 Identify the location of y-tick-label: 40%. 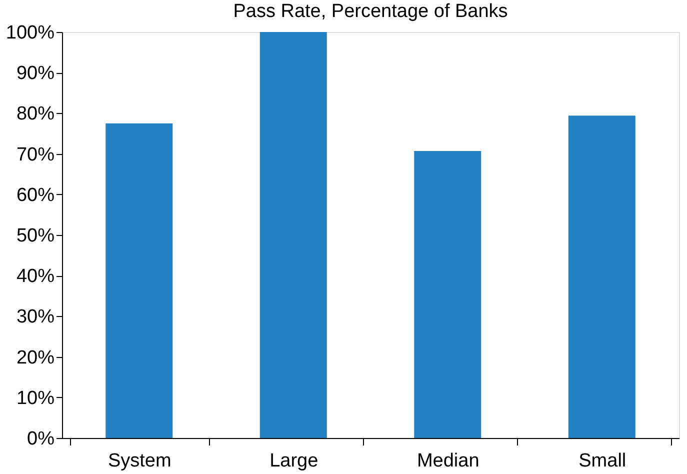
(35, 277).